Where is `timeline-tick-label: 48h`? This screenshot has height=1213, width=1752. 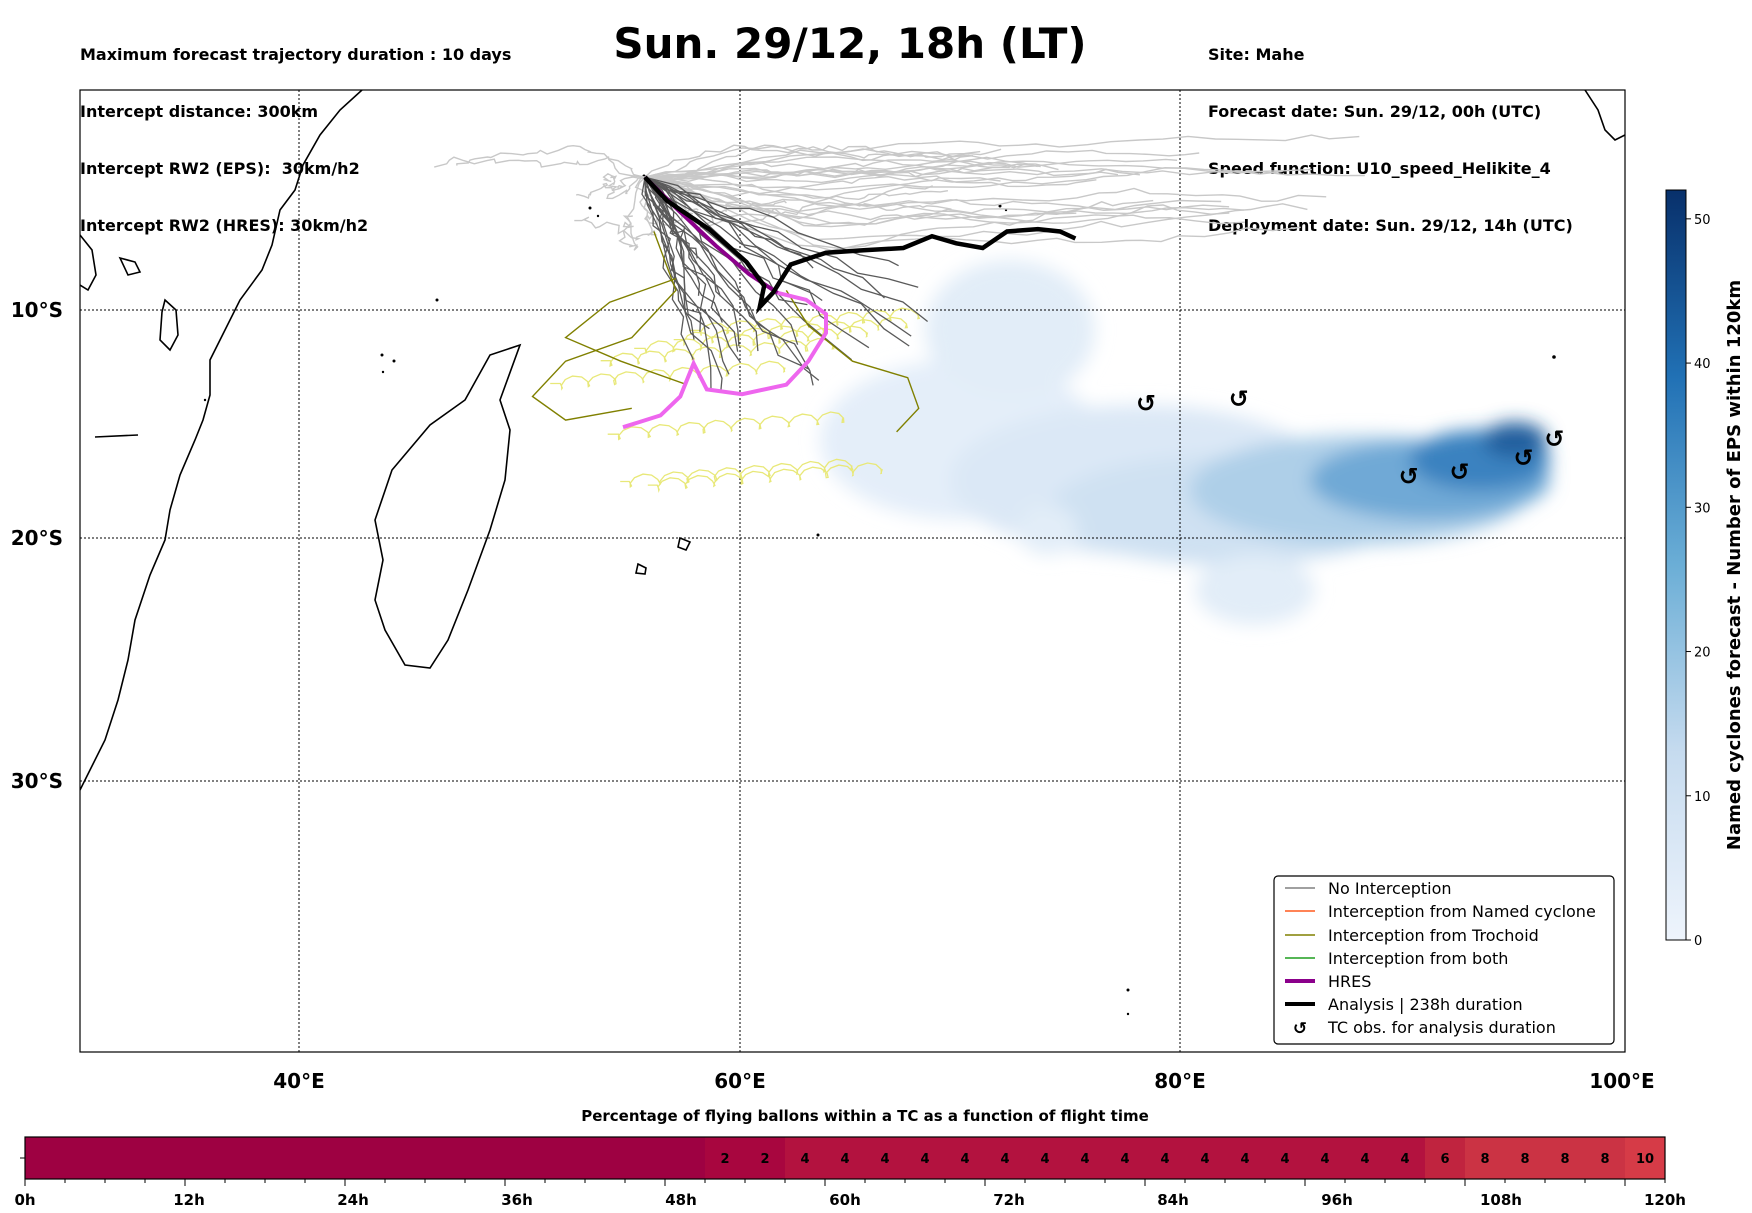 timeline-tick-label: 48h is located at coordinates (681, 1200).